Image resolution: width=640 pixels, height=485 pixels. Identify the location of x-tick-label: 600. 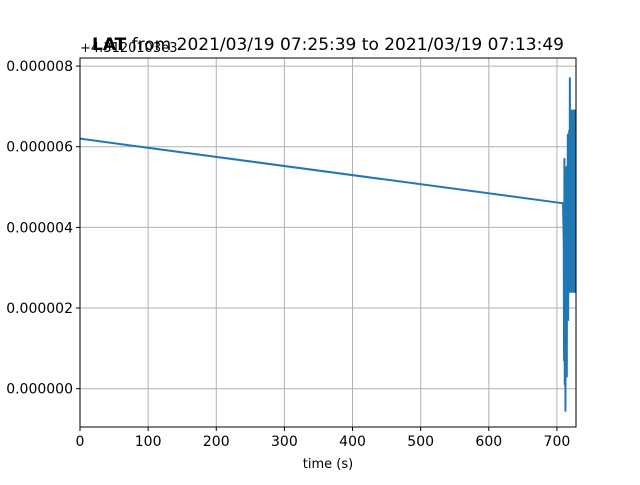
(488, 442).